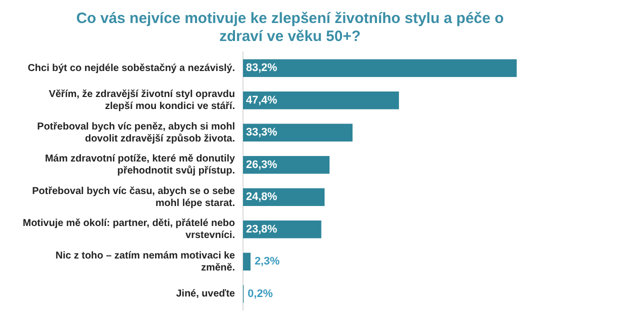 This screenshot has height=324, width=640. I want to click on data-label: 0,2%, so click(260, 294).